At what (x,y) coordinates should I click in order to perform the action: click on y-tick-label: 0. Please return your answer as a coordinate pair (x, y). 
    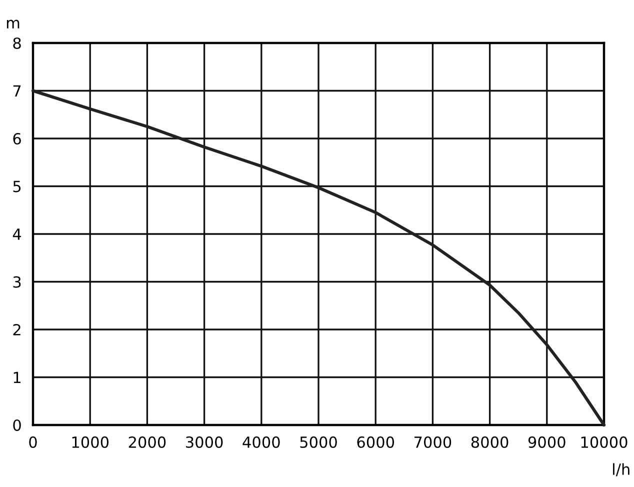
    Looking at the image, I should click on (17, 425).